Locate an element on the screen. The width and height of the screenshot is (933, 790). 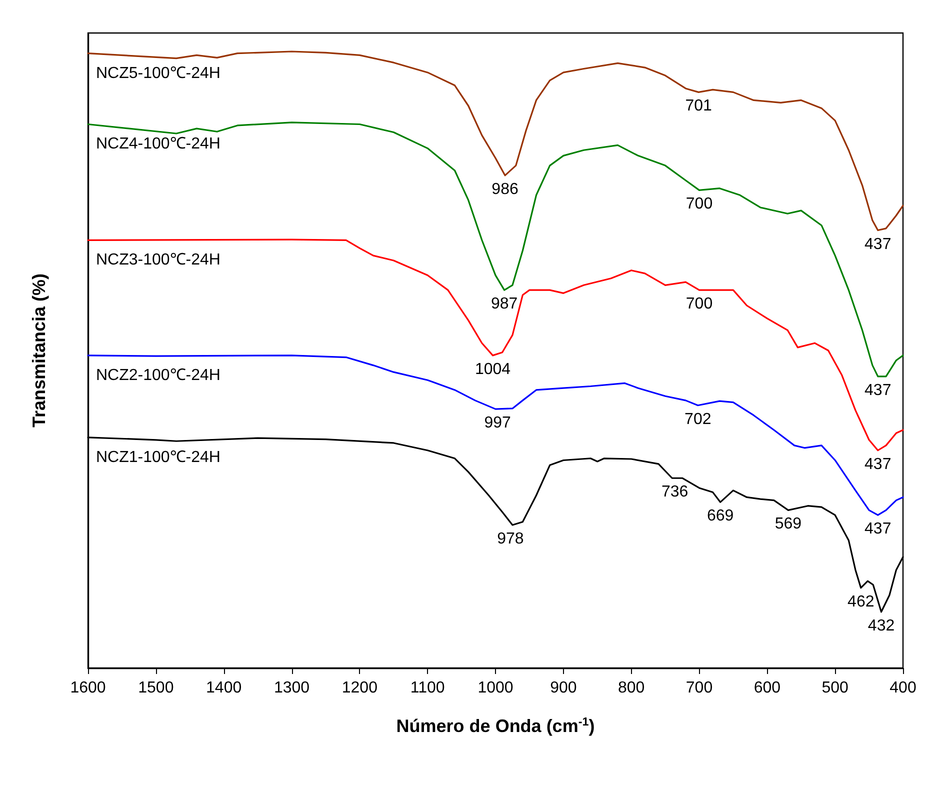
x-tick-label: 1600 is located at coordinates (88, 688).